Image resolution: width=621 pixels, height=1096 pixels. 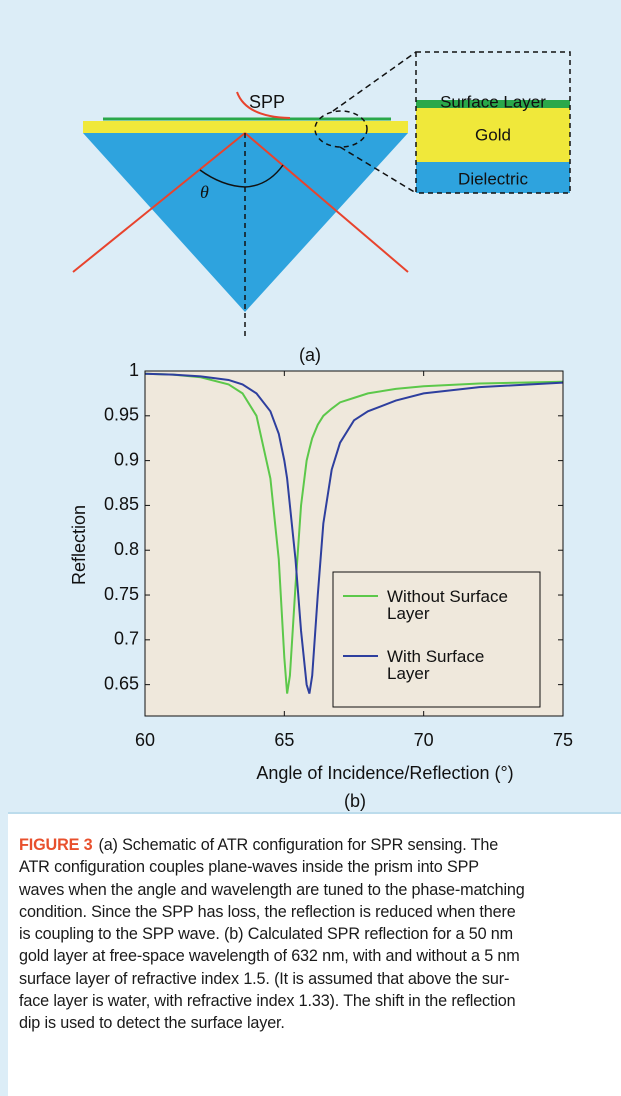 What do you see at coordinates (267, 102) in the screenshot?
I see `spp-label: SPP` at bounding box center [267, 102].